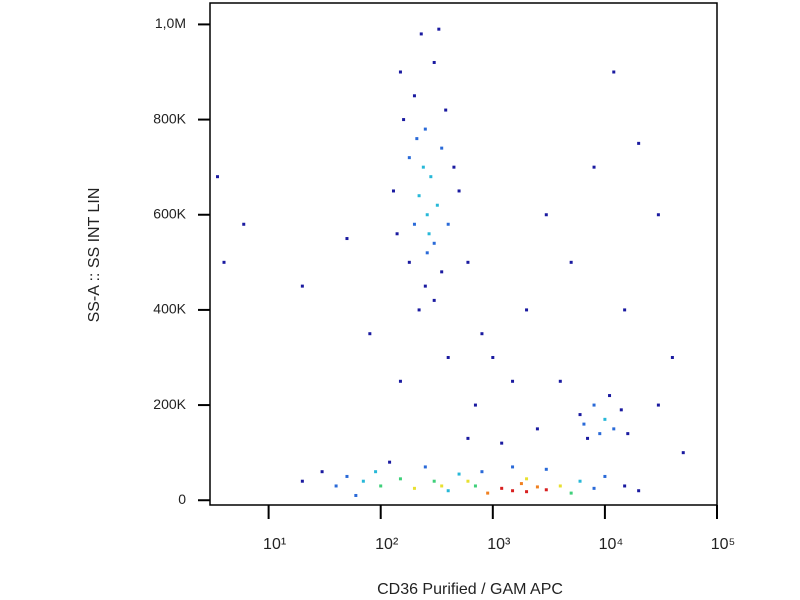 The image size is (800, 600). I want to click on y-tick-label: 1,0M, so click(170, 23).